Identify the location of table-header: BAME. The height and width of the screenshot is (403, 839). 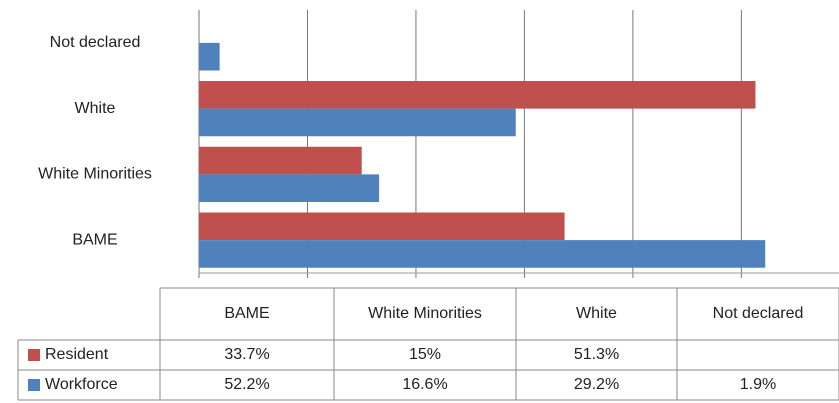
(247, 313).